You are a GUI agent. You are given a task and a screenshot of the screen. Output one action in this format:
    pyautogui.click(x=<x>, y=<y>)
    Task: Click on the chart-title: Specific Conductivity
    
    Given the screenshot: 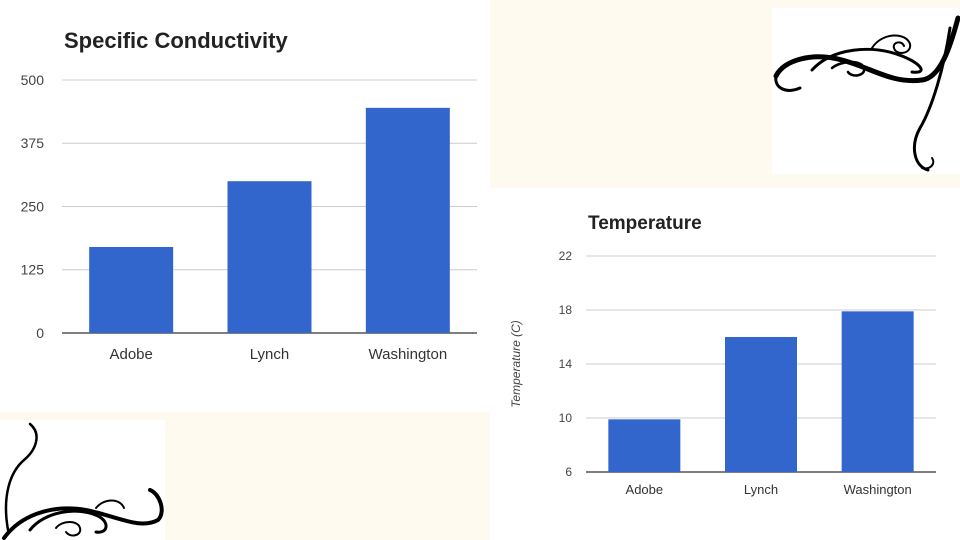 What is the action you would take?
    pyautogui.click(x=176, y=40)
    